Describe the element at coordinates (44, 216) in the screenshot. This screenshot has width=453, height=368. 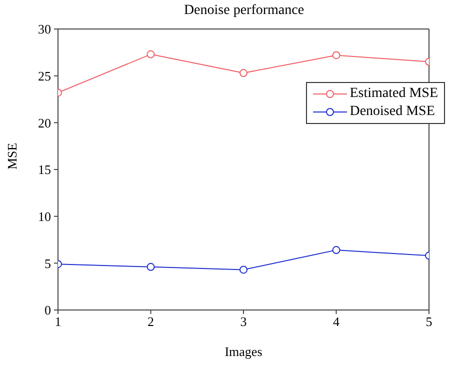
I see `y-tick-label: 10` at that location.